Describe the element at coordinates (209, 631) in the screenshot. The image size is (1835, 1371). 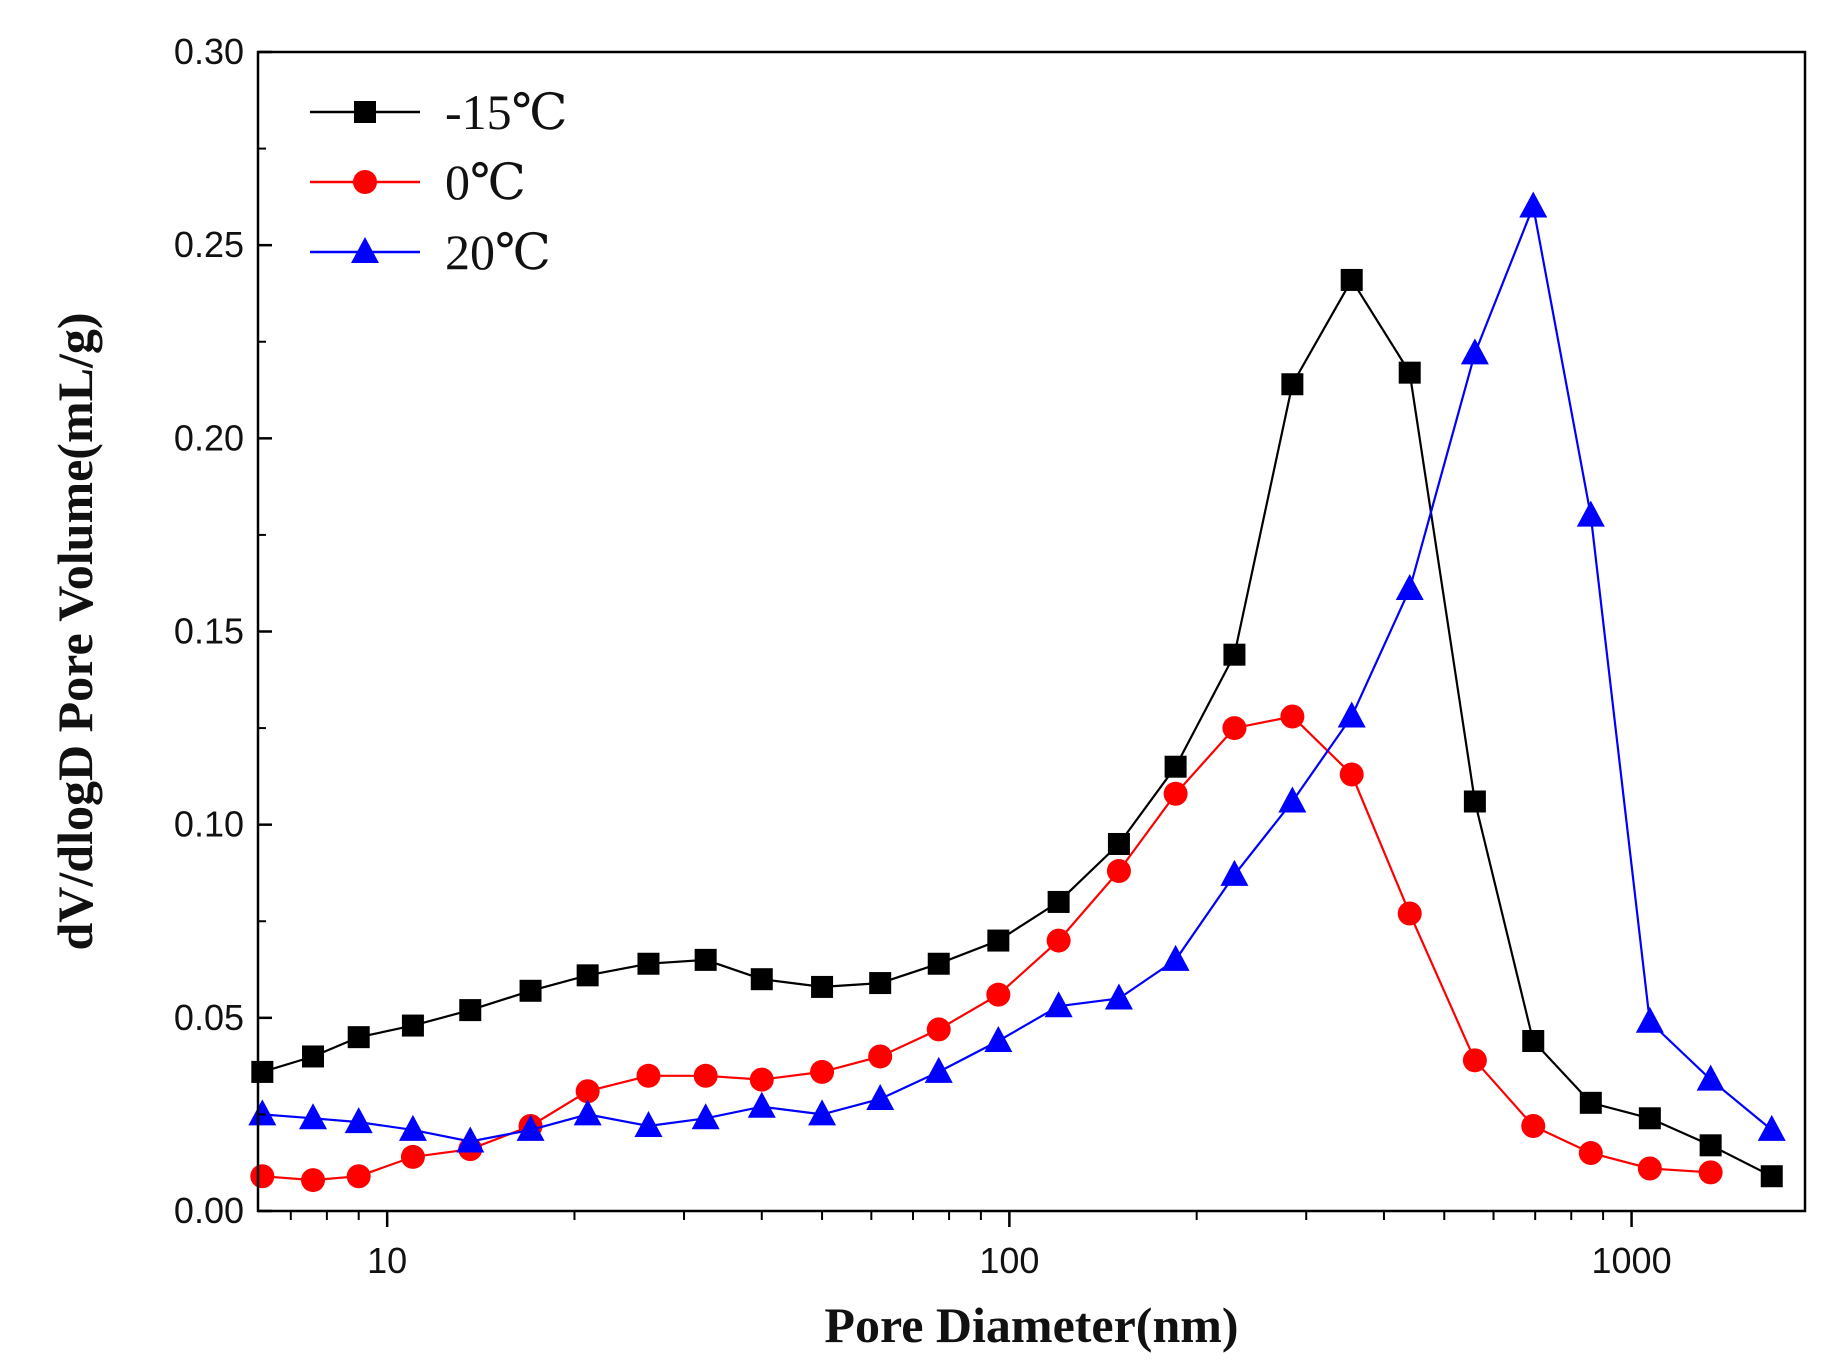
I see `y-tick-label: 0.15` at that location.